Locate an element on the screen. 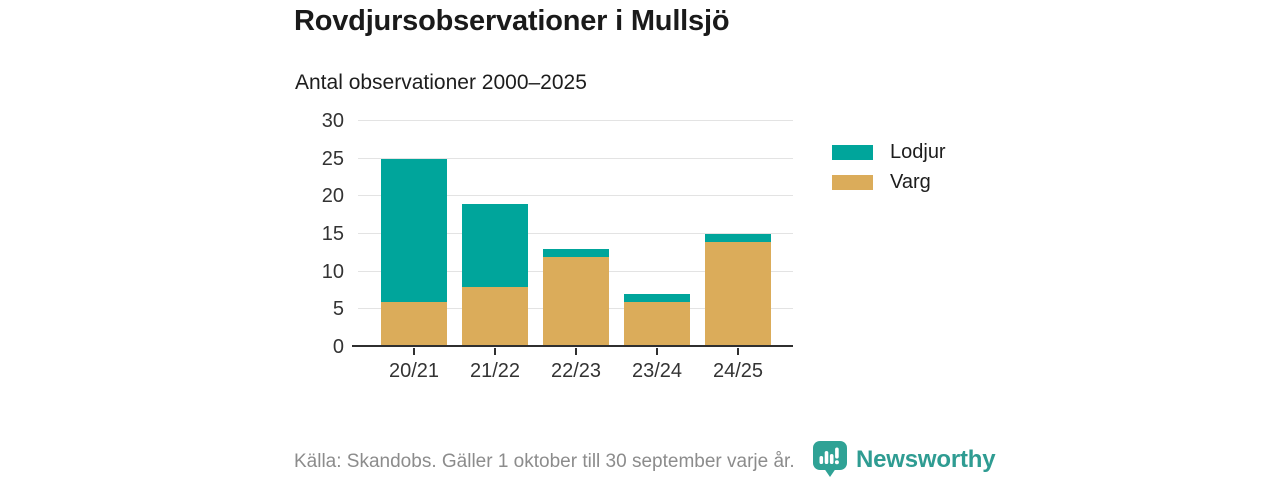 The image size is (1280, 480). y-axis-label-15: 15 is located at coordinates (332, 234).